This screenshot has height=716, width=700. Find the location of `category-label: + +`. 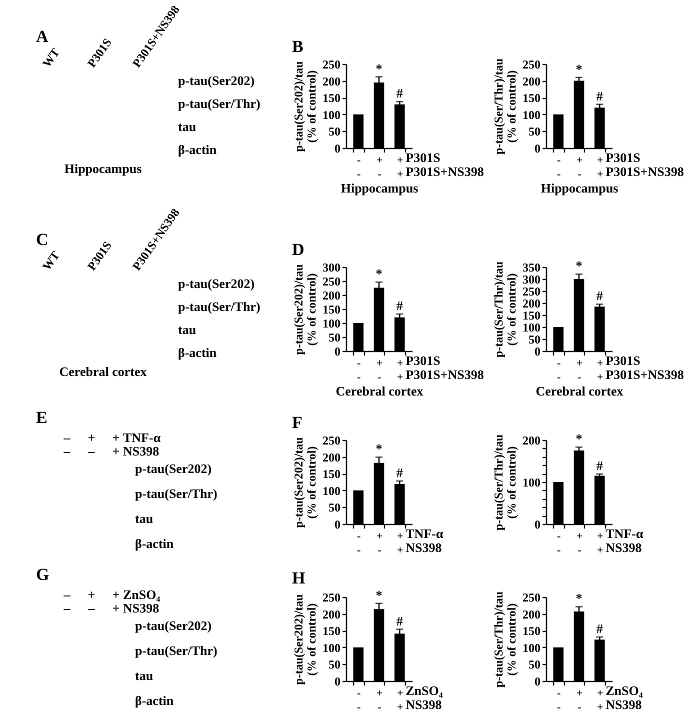

category-label: + + is located at coordinates (116, 601).